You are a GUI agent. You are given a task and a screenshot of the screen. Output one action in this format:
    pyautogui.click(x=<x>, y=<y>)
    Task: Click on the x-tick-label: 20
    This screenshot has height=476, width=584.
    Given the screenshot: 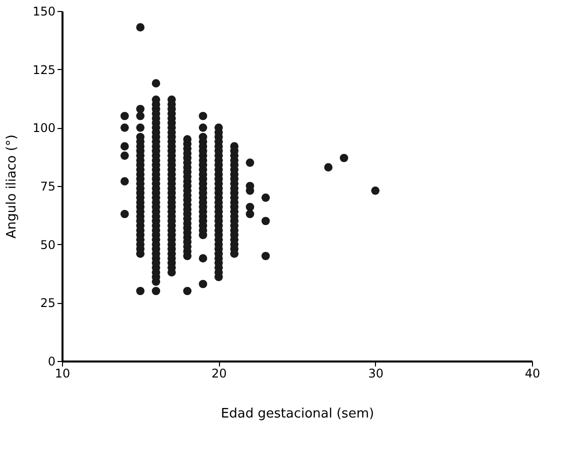 What is the action you would take?
    pyautogui.click(x=219, y=373)
    